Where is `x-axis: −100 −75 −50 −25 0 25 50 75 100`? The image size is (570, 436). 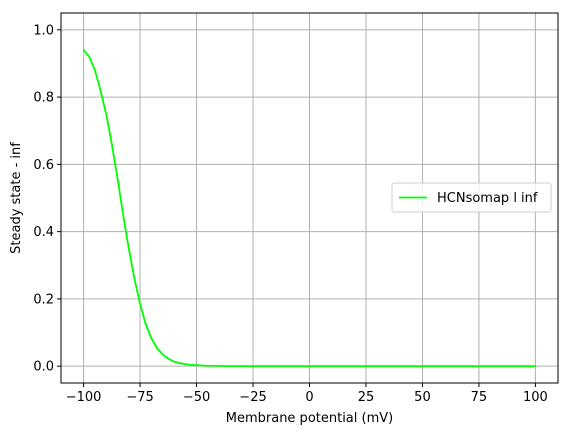
x-axis: −100 −75 −50 −25 0 25 50 75 100 is located at coordinates (307, 394).